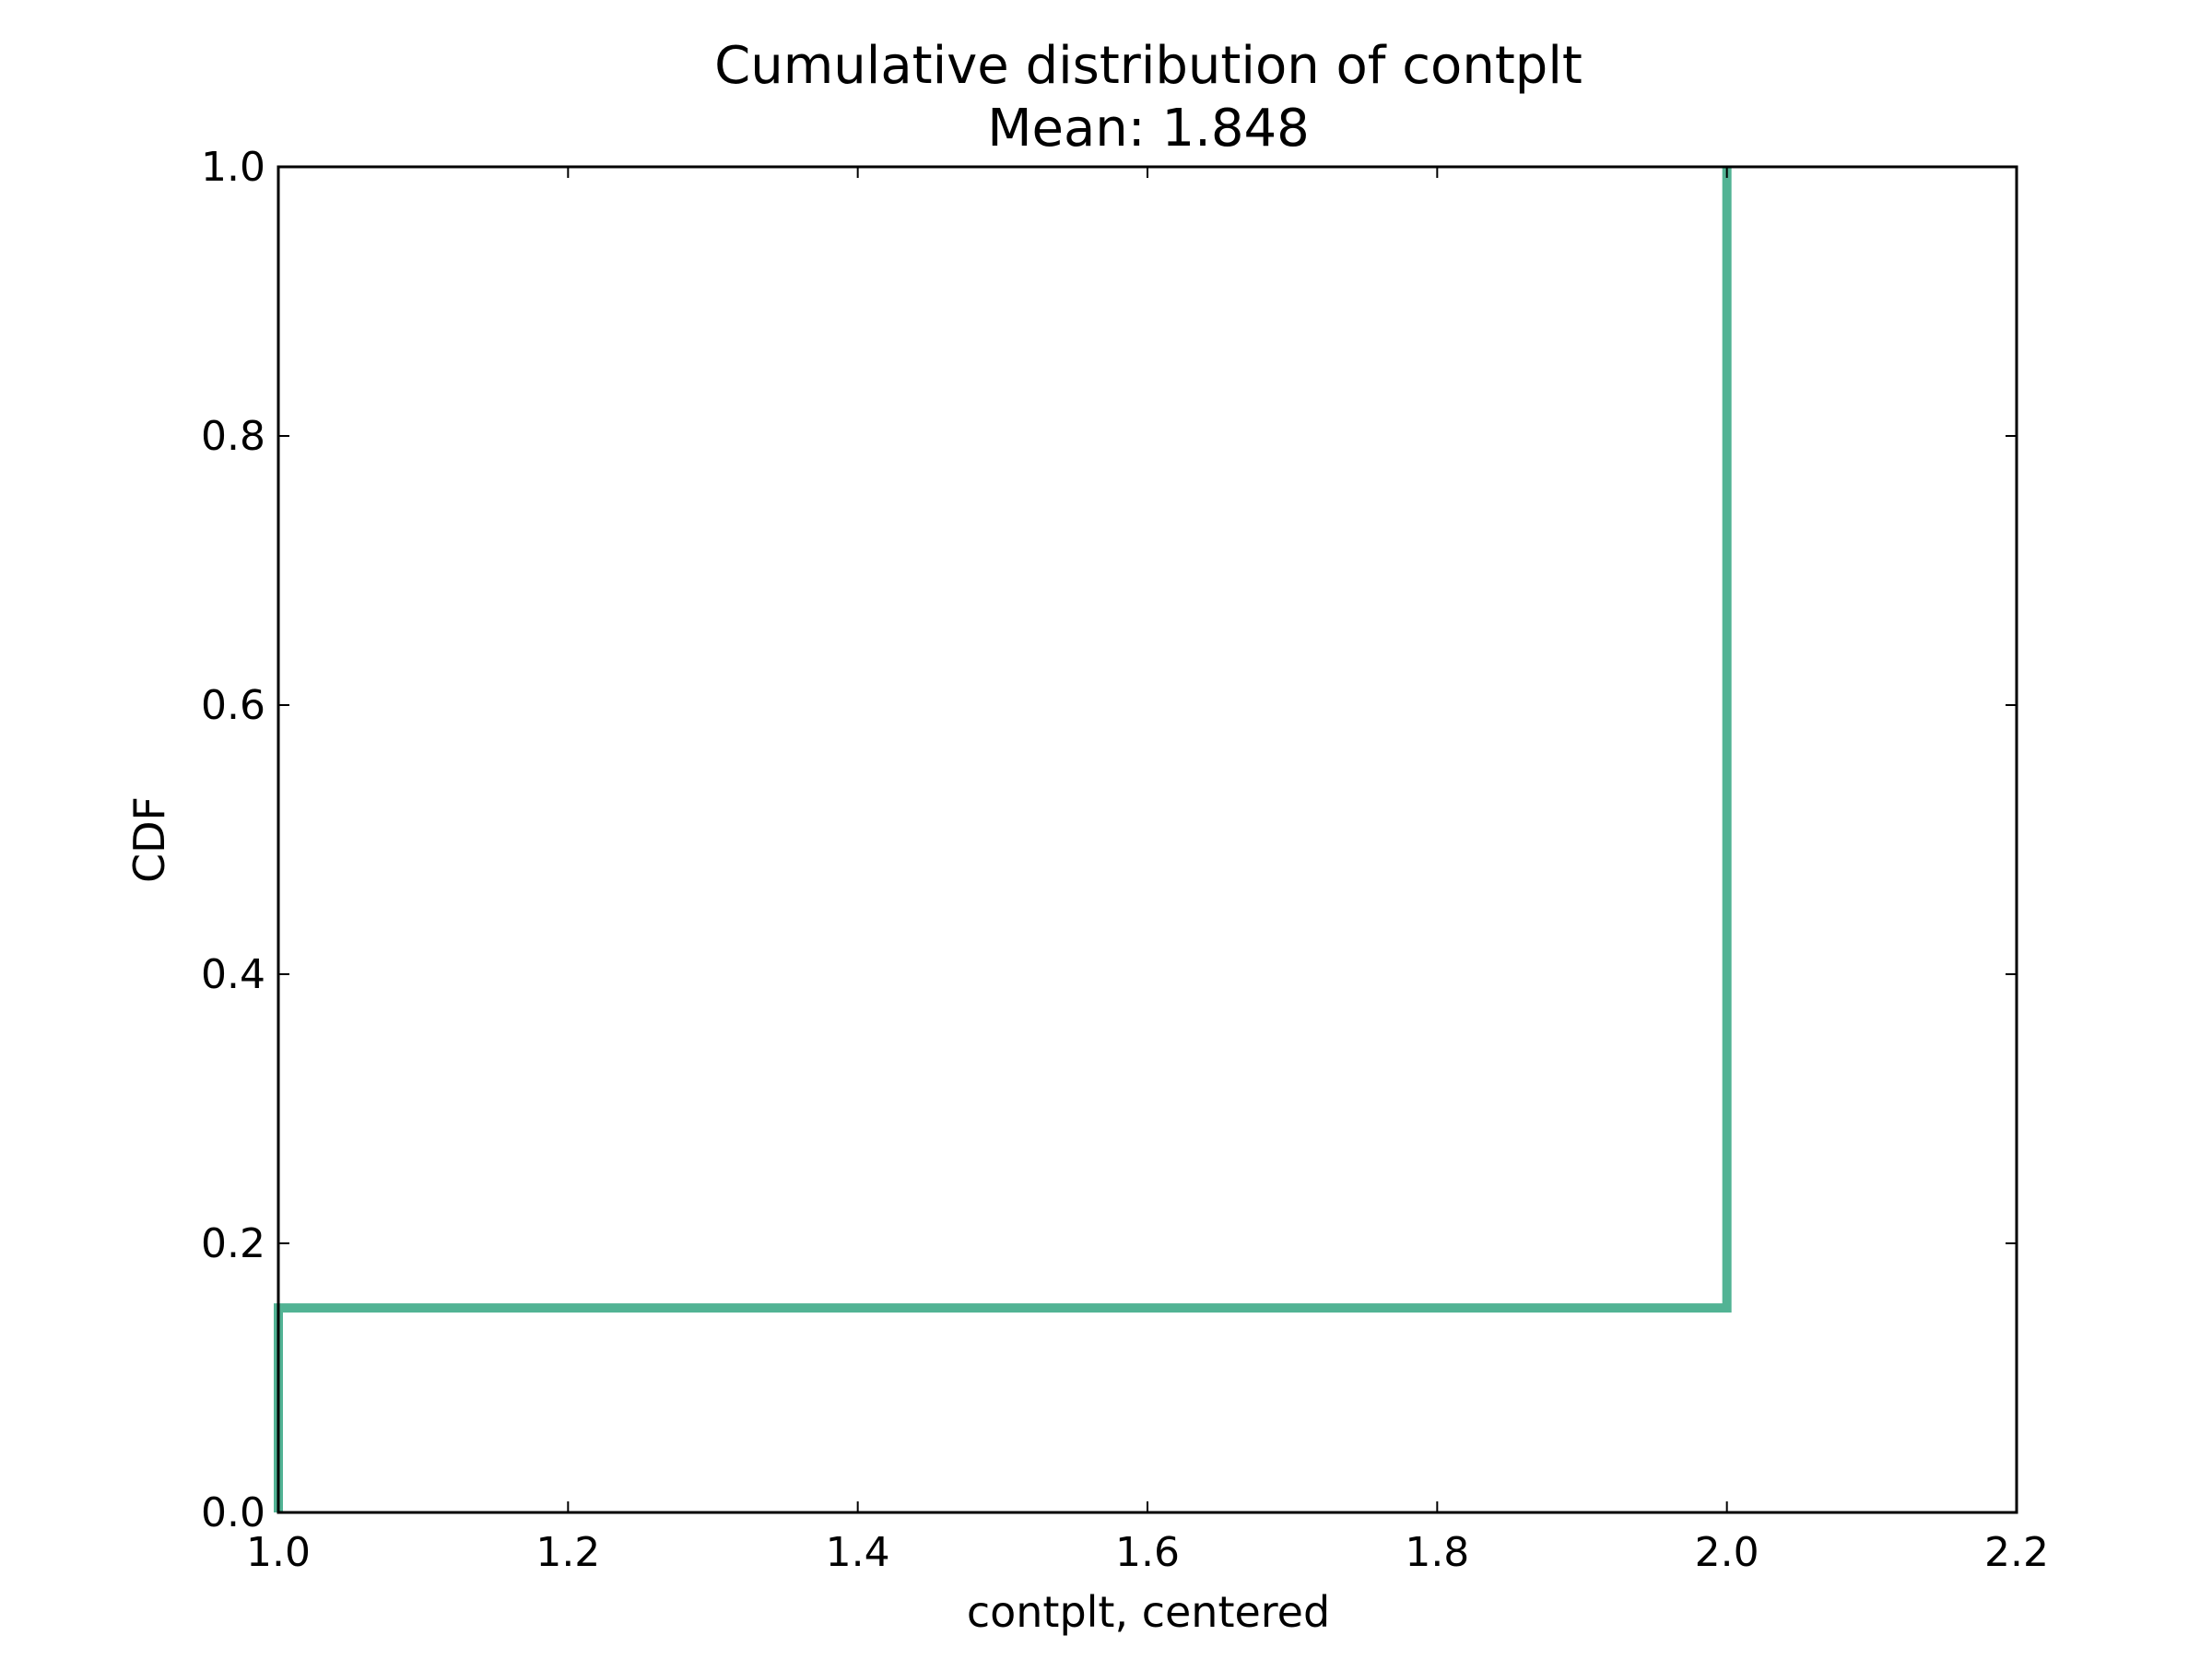  What do you see at coordinates (2016, 1552) in the screenshot?
I see `x-tick-label: 2.2` at bounding box center [2016, 1552].